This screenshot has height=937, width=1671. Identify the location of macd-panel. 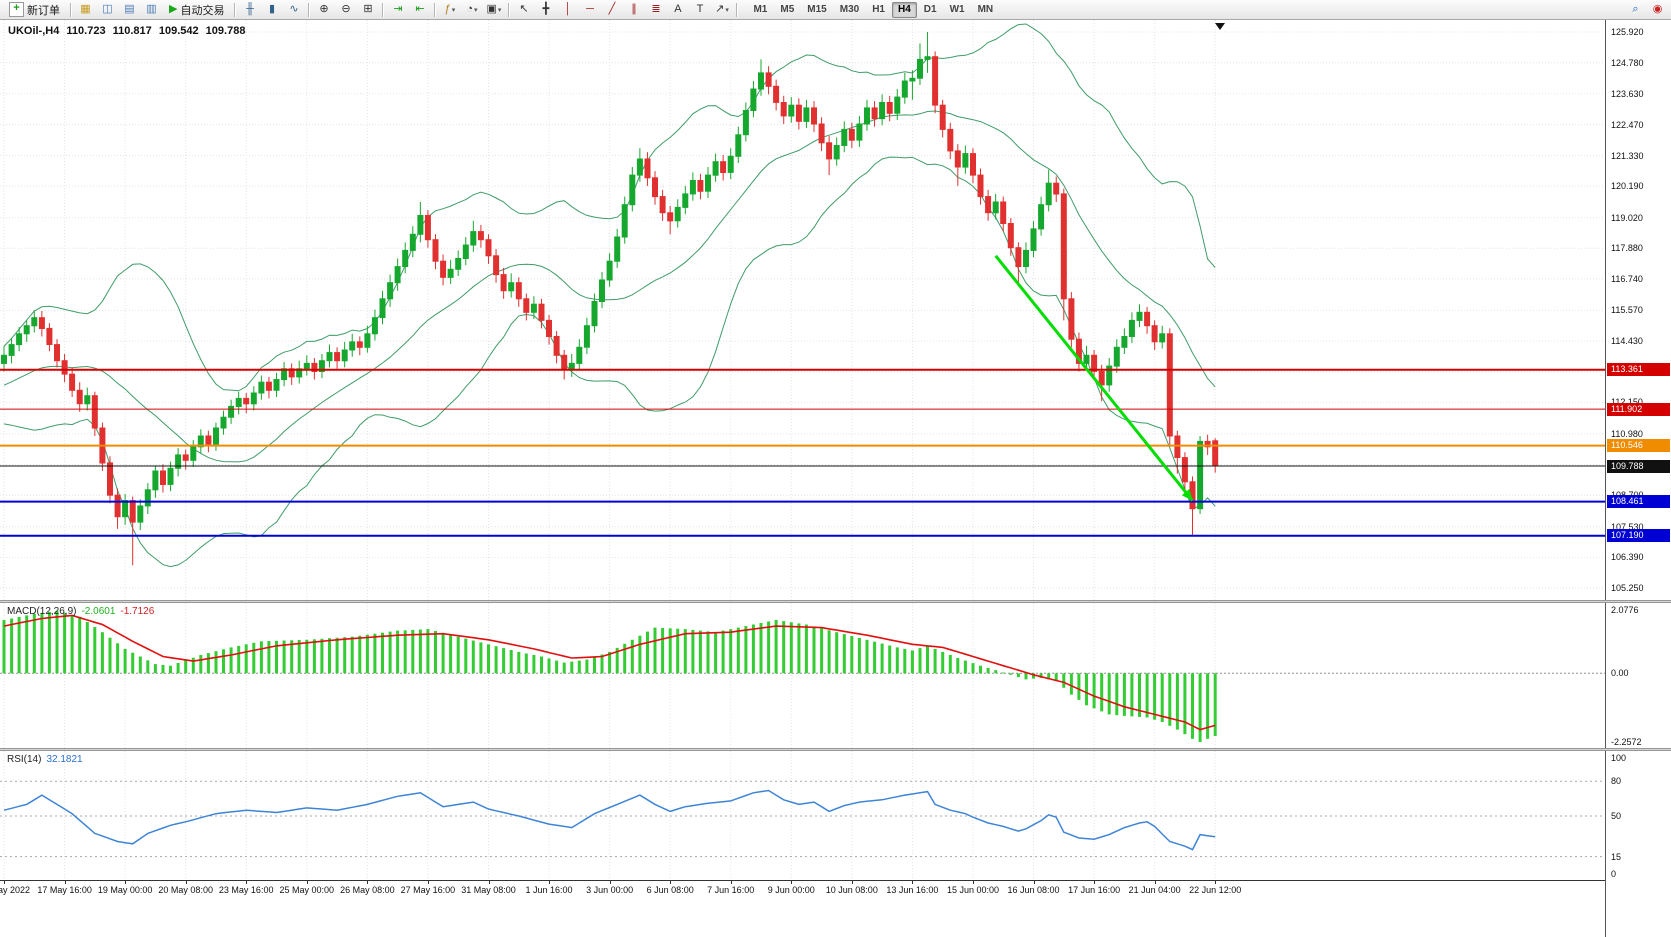
(802, 675).